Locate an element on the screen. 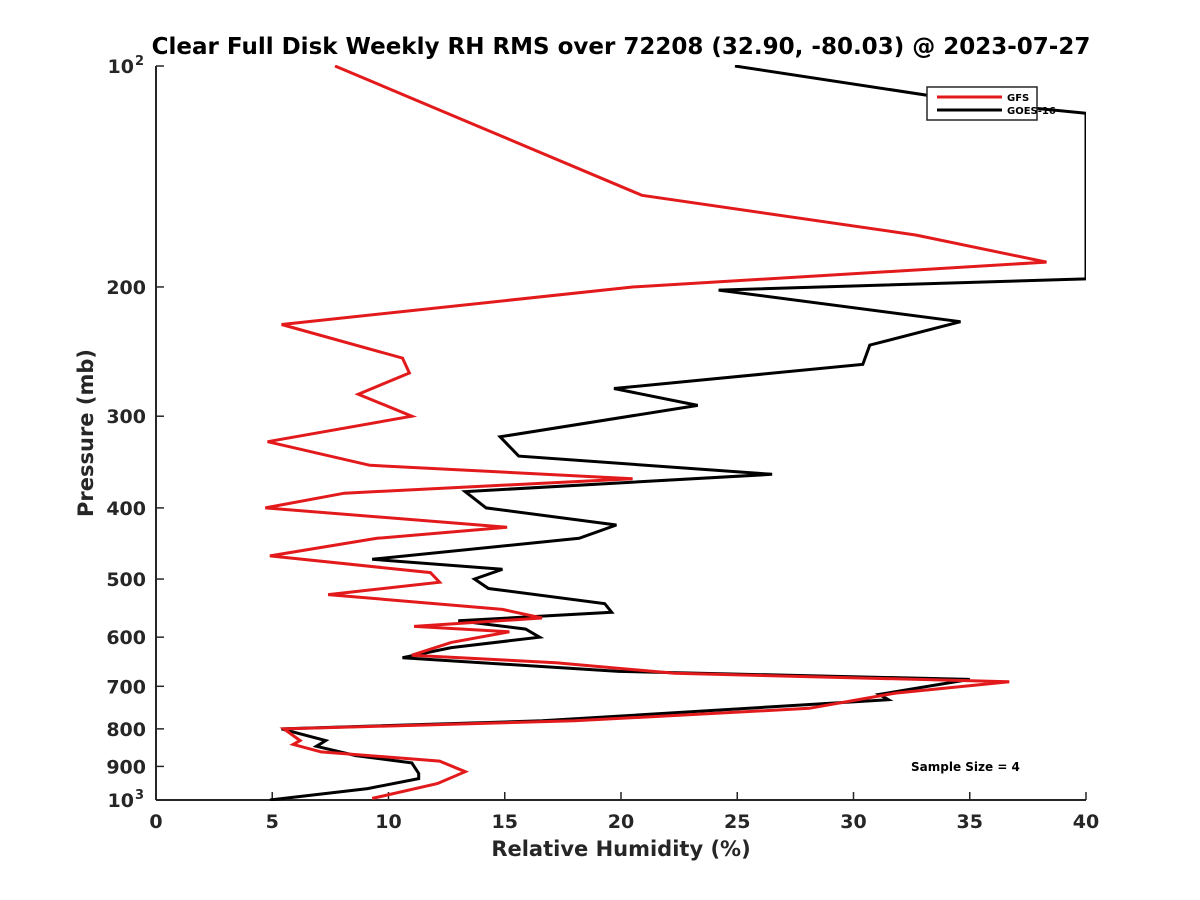  x-tick-label-8: 40 is located at coordinates (1086, 822).